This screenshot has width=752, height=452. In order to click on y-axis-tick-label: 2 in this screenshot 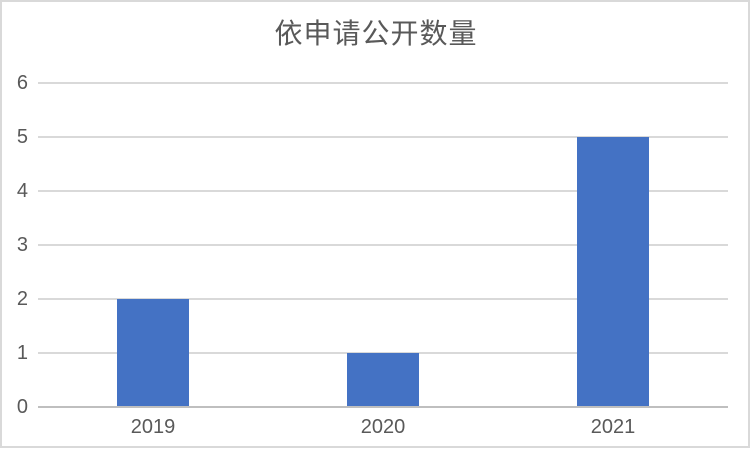, I will do `click(22, 299)`.